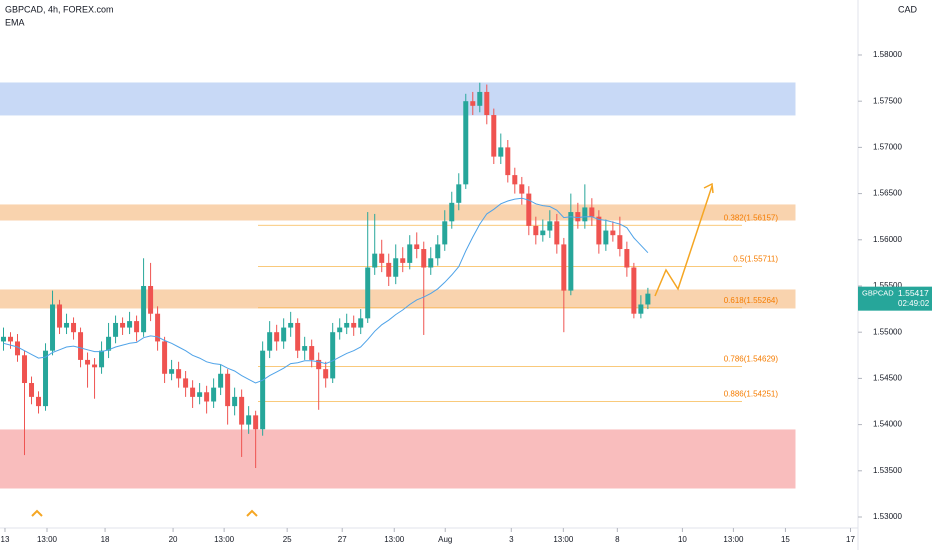 Image resolution: width=932 pixels, height=550 pixels. What do you see at coordinates (37, 513) in the screenshot?
I see `chevron-marker` at bounding box center [37, 513].